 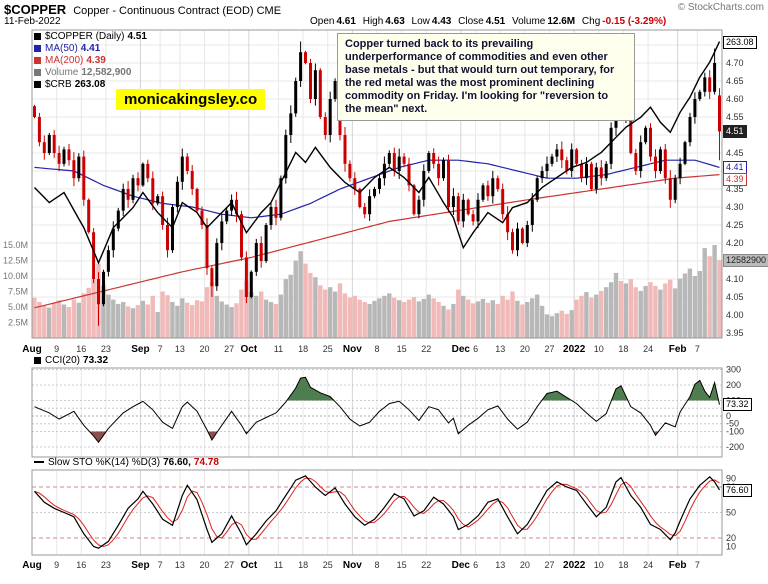 What do you see at coordinates (735, 63) in the screenshot?
I see `svg-text: 4.70` at bounding box center [735, 63].